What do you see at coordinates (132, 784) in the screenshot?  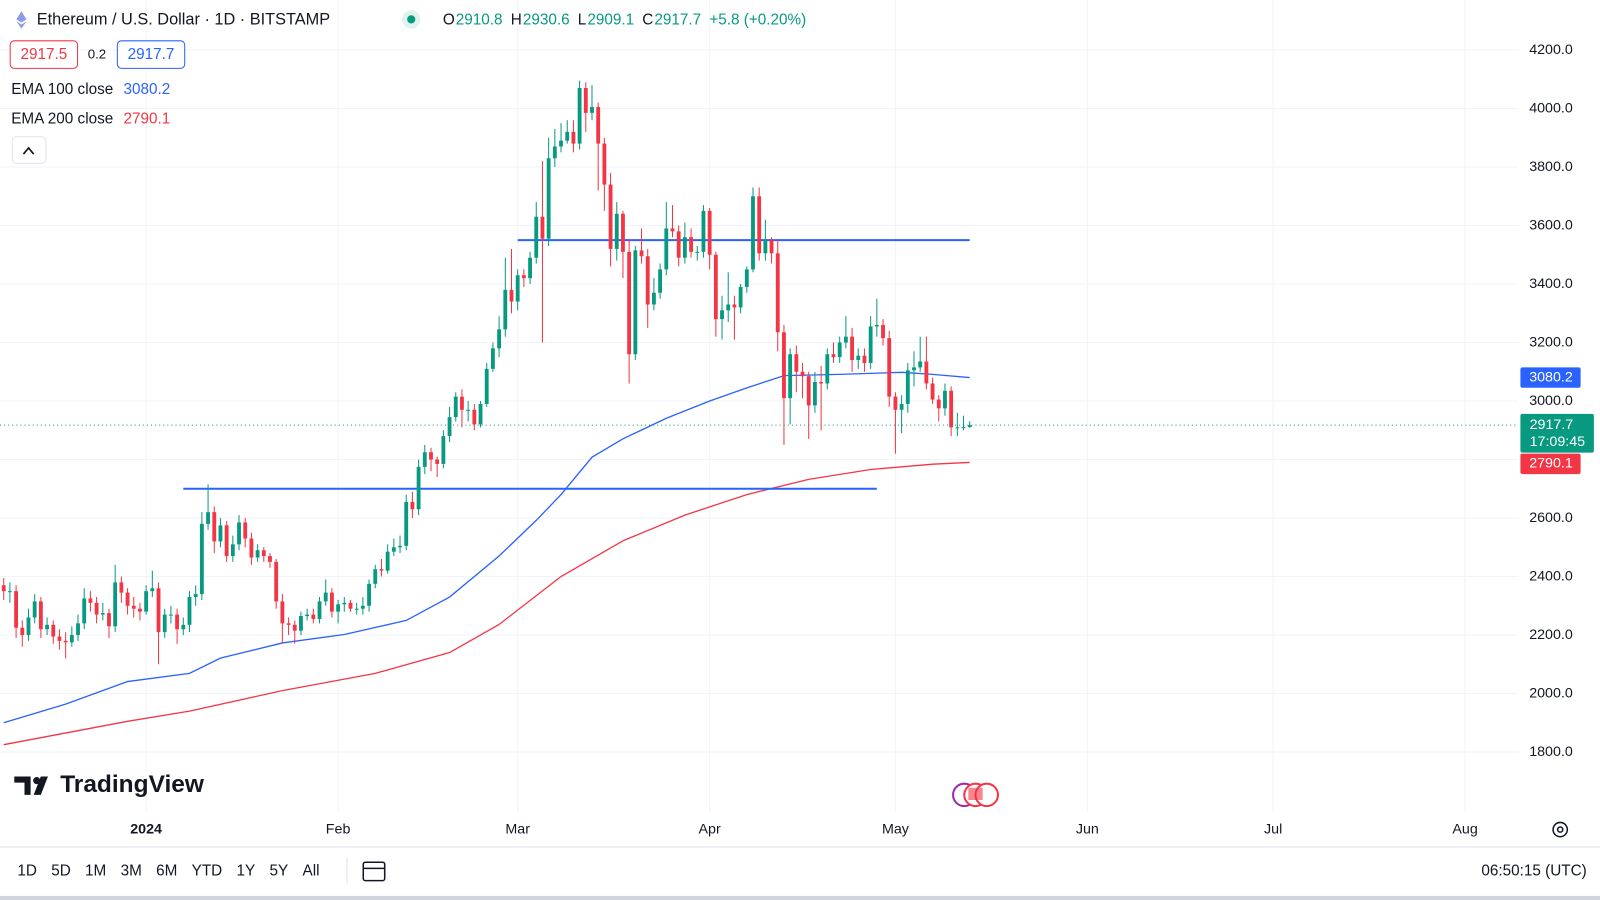 I see `logo: TradingView` at bounding box center [132, 784].